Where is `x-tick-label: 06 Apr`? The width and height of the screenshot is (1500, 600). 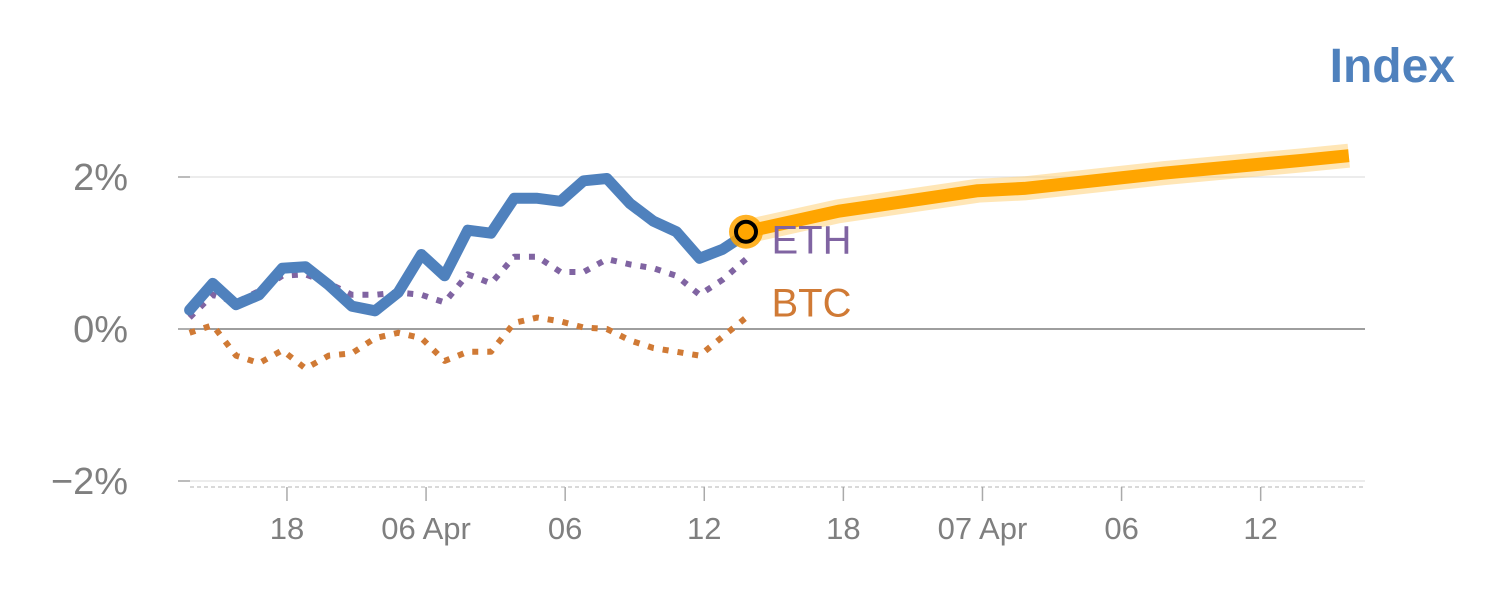 x-tick-label: 06 Apr is located at coordinates (426, 528).